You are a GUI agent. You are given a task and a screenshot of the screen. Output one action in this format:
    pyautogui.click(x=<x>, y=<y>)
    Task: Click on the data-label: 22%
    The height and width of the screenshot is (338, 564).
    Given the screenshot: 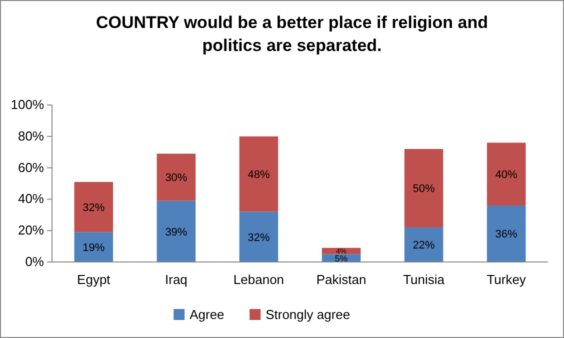 What is the action you would take?
    pyautogui.click(x=424, y=246)
    